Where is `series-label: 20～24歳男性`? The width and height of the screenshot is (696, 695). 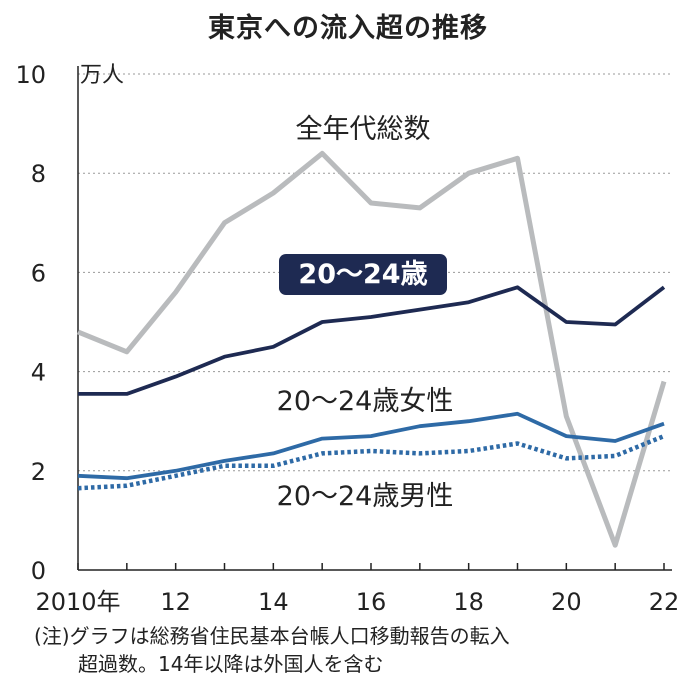
series-label: 20～24歳男性 is located at coordinates (365, 496).